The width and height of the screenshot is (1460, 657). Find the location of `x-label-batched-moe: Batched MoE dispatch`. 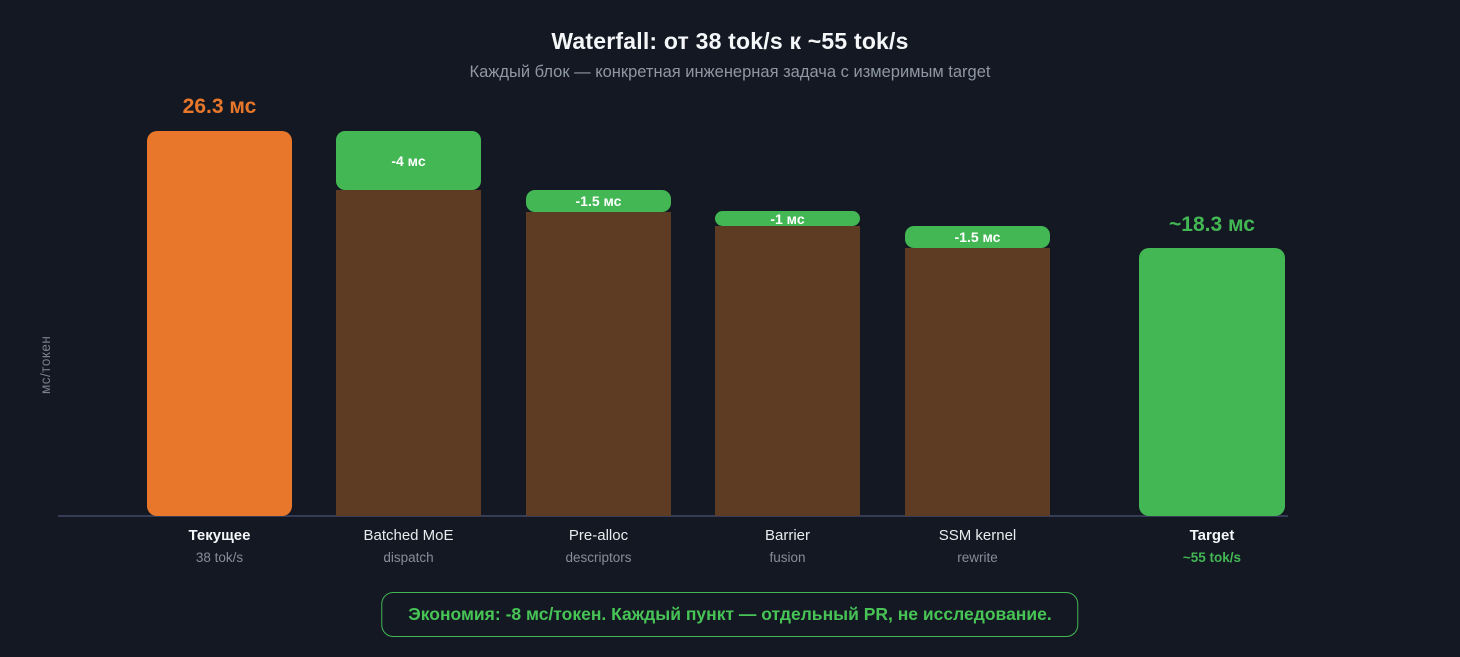

x-label-batched-moe: Batched MoE dispatch is located at coordinates (408, 546).